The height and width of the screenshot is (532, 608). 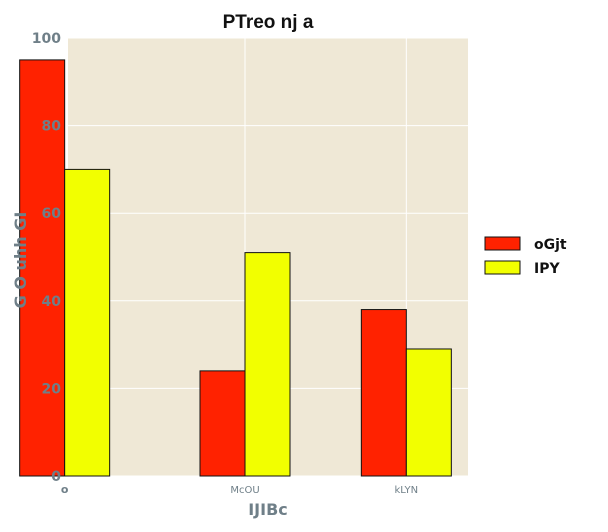 What do you see at coordinates (268, 22) in the screenshot?
I see `chart-title: PTreo nj a` at bounding box center [268, 22].